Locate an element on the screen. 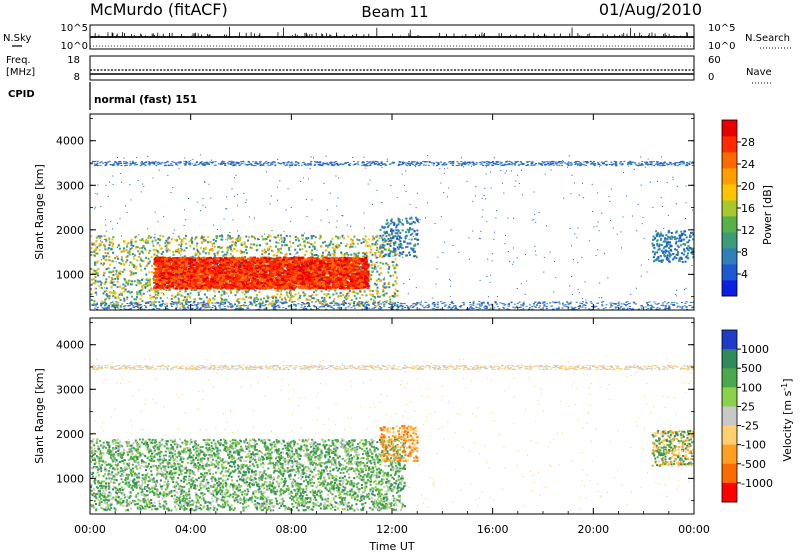 The width and height of the screenshot is (800, 554). freq-panel: Freq. [MHz] 18 8 60 0 Nave is located at coordinates (389, 69).